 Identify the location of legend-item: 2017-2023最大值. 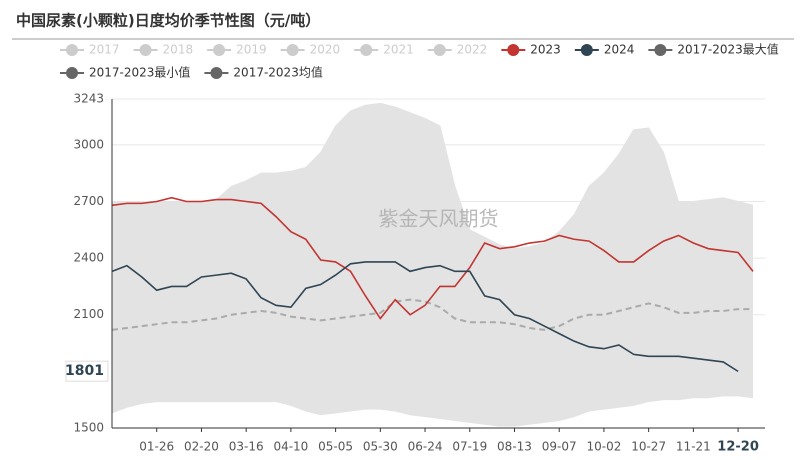
(713, 49).